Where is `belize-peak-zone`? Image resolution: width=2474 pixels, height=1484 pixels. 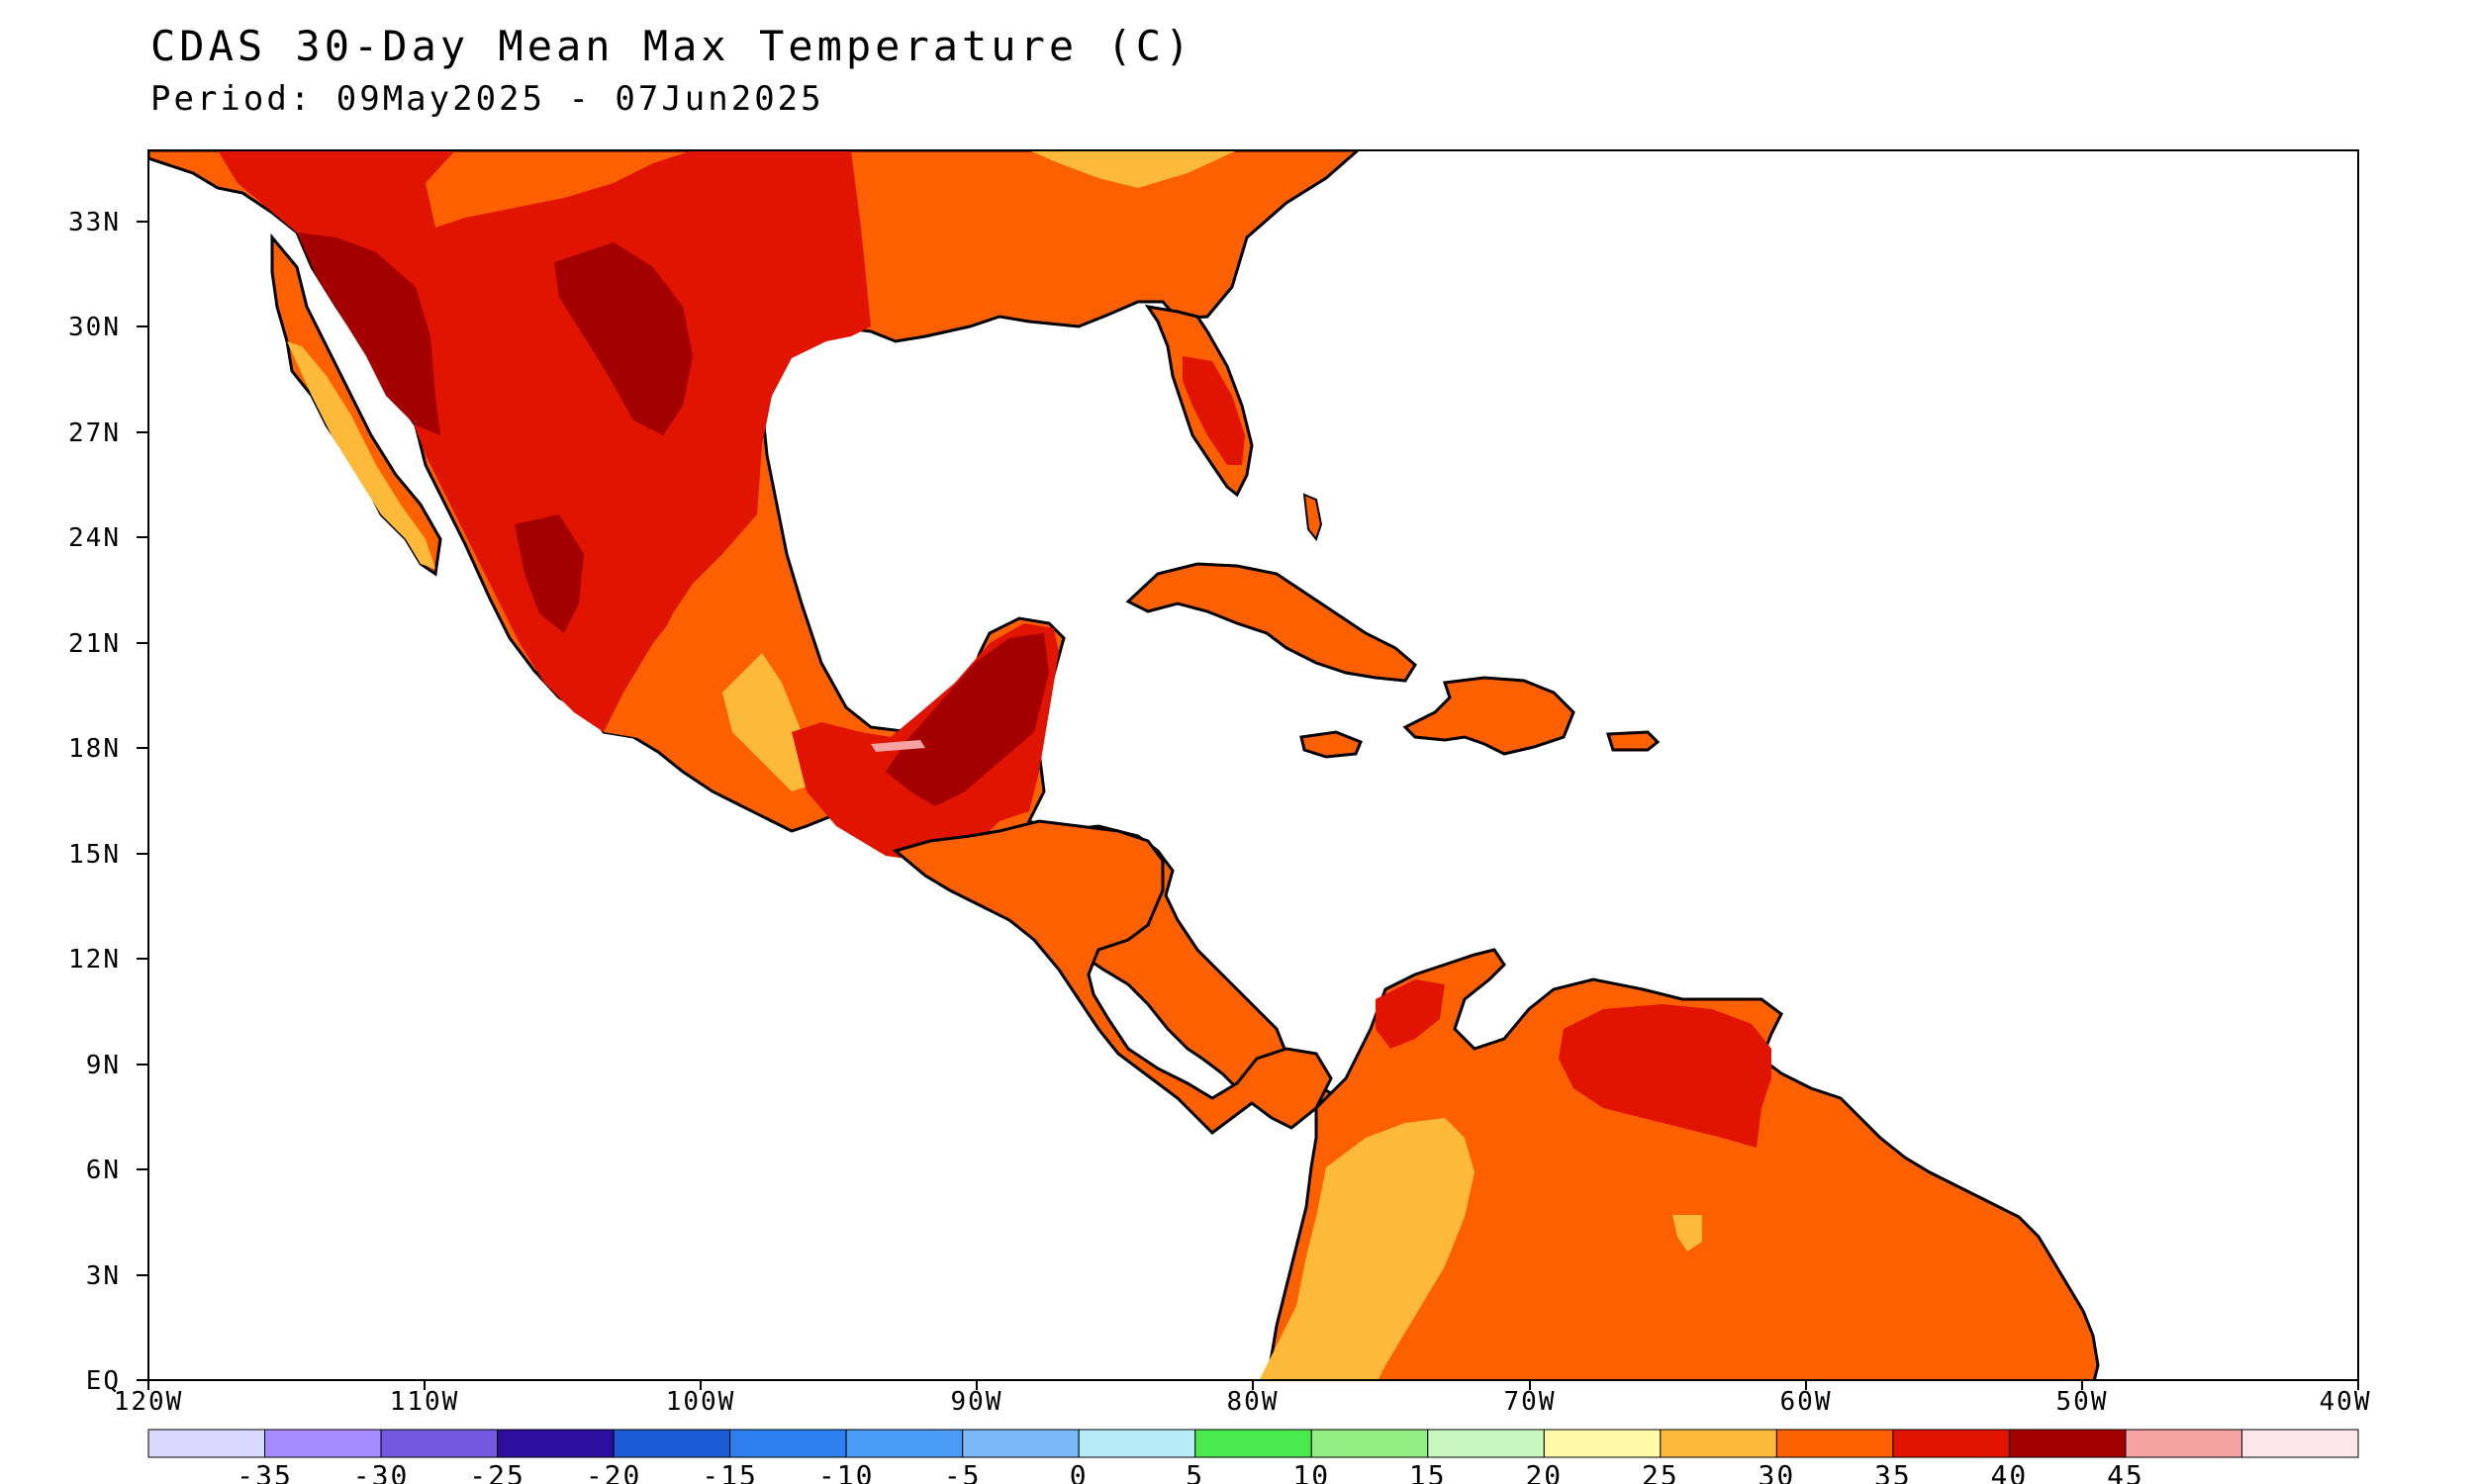
belize-peak-zone is located at coordinates (898, 746).